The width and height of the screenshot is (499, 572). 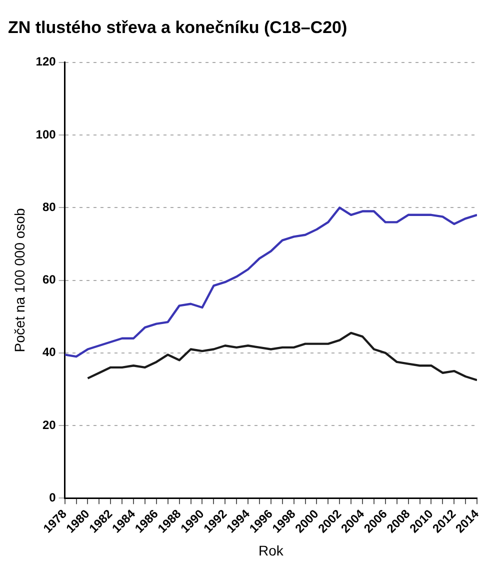 What do you see at coordinates (19, 280) in the screenshot?
I see `y-axis-title: Počet na 100 000 osob` at bounding box center [19, 280].